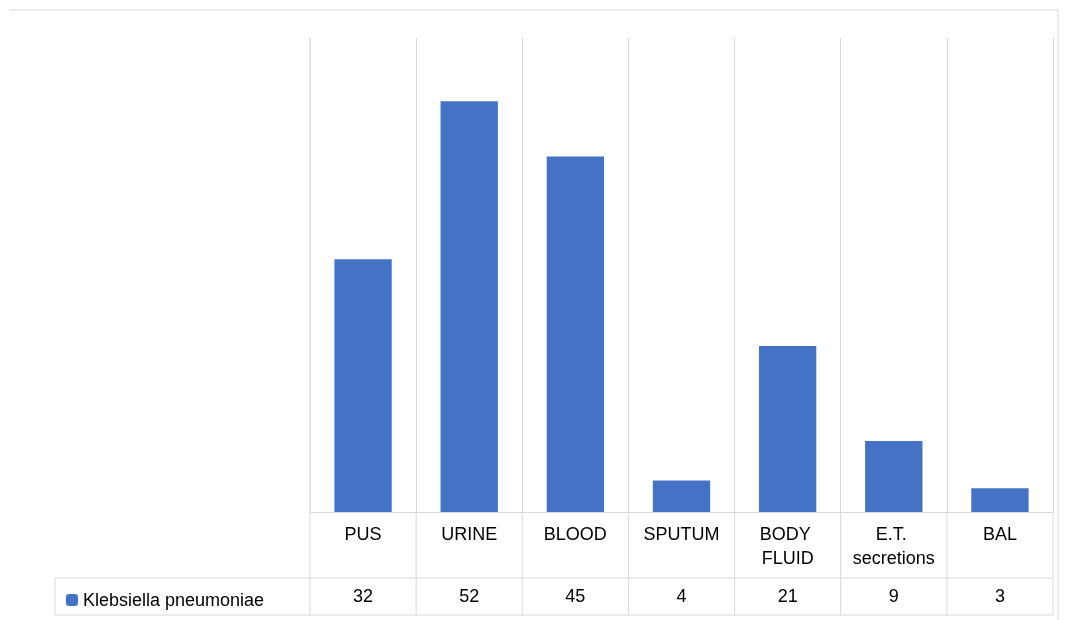  What do you see at coordinates (893, 596) in the screenshot?
I see `data-label: 9` at bounding box center [893, 596].